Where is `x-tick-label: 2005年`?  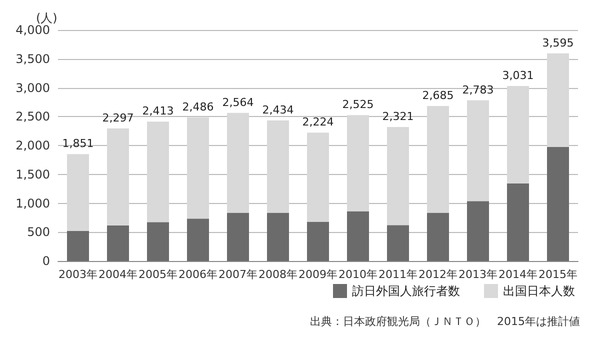 x-tick-label: 2005年 is located at coordinates (158, 274).